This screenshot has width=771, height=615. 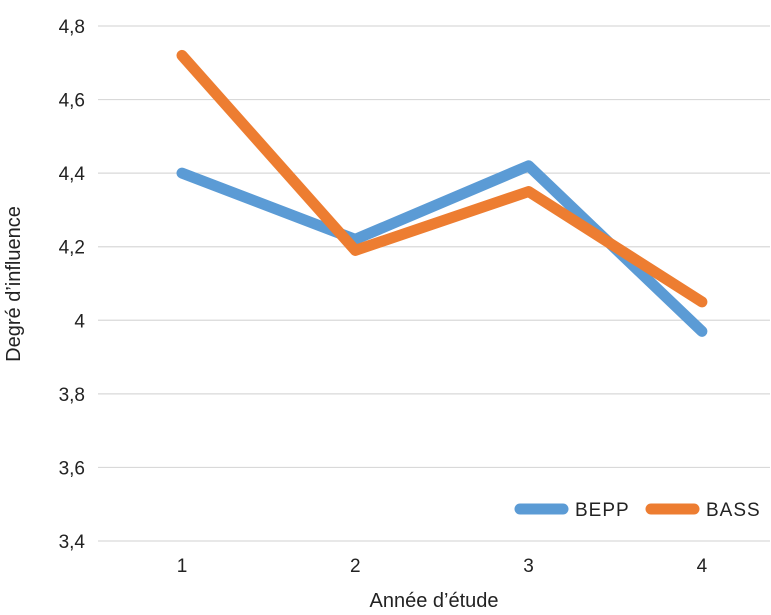 I want to click on legend-label-bepp: BEPP, so click(x=602, y=510).